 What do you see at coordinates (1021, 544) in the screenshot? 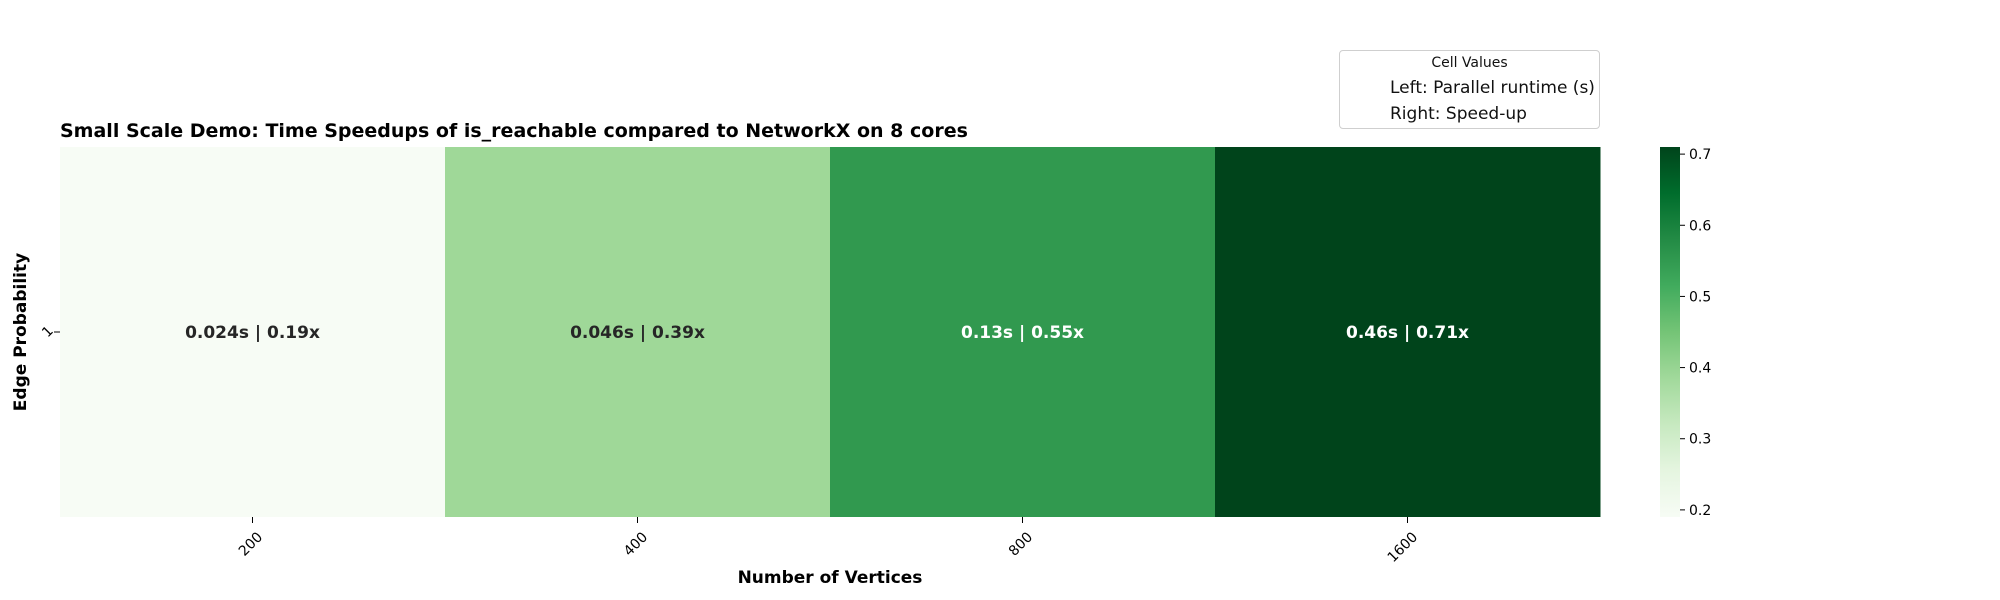
I see `x-tick-label: 800` at bounding box center [1021, 544].